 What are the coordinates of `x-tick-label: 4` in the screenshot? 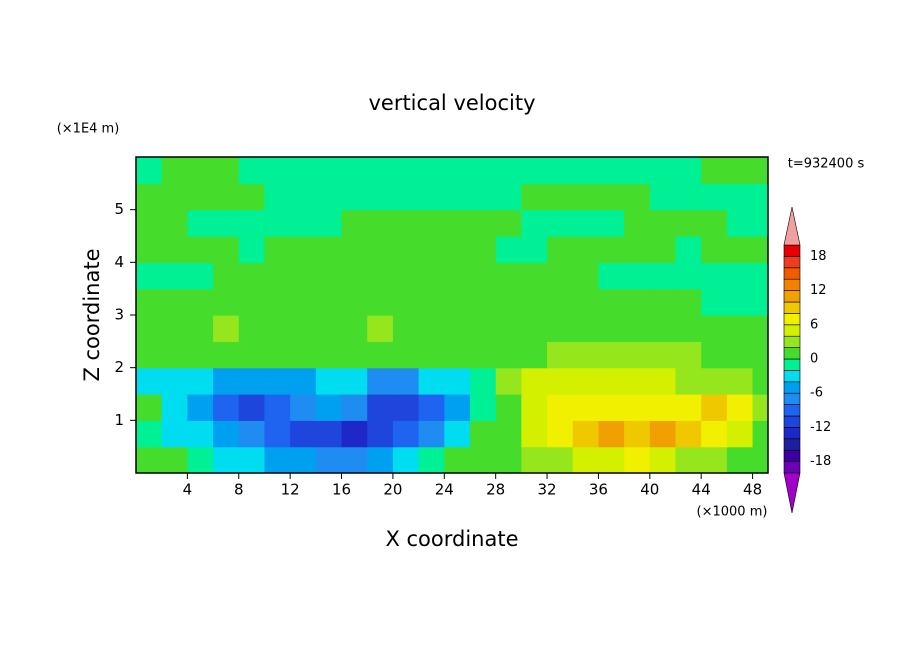 It's located at (188, 490).